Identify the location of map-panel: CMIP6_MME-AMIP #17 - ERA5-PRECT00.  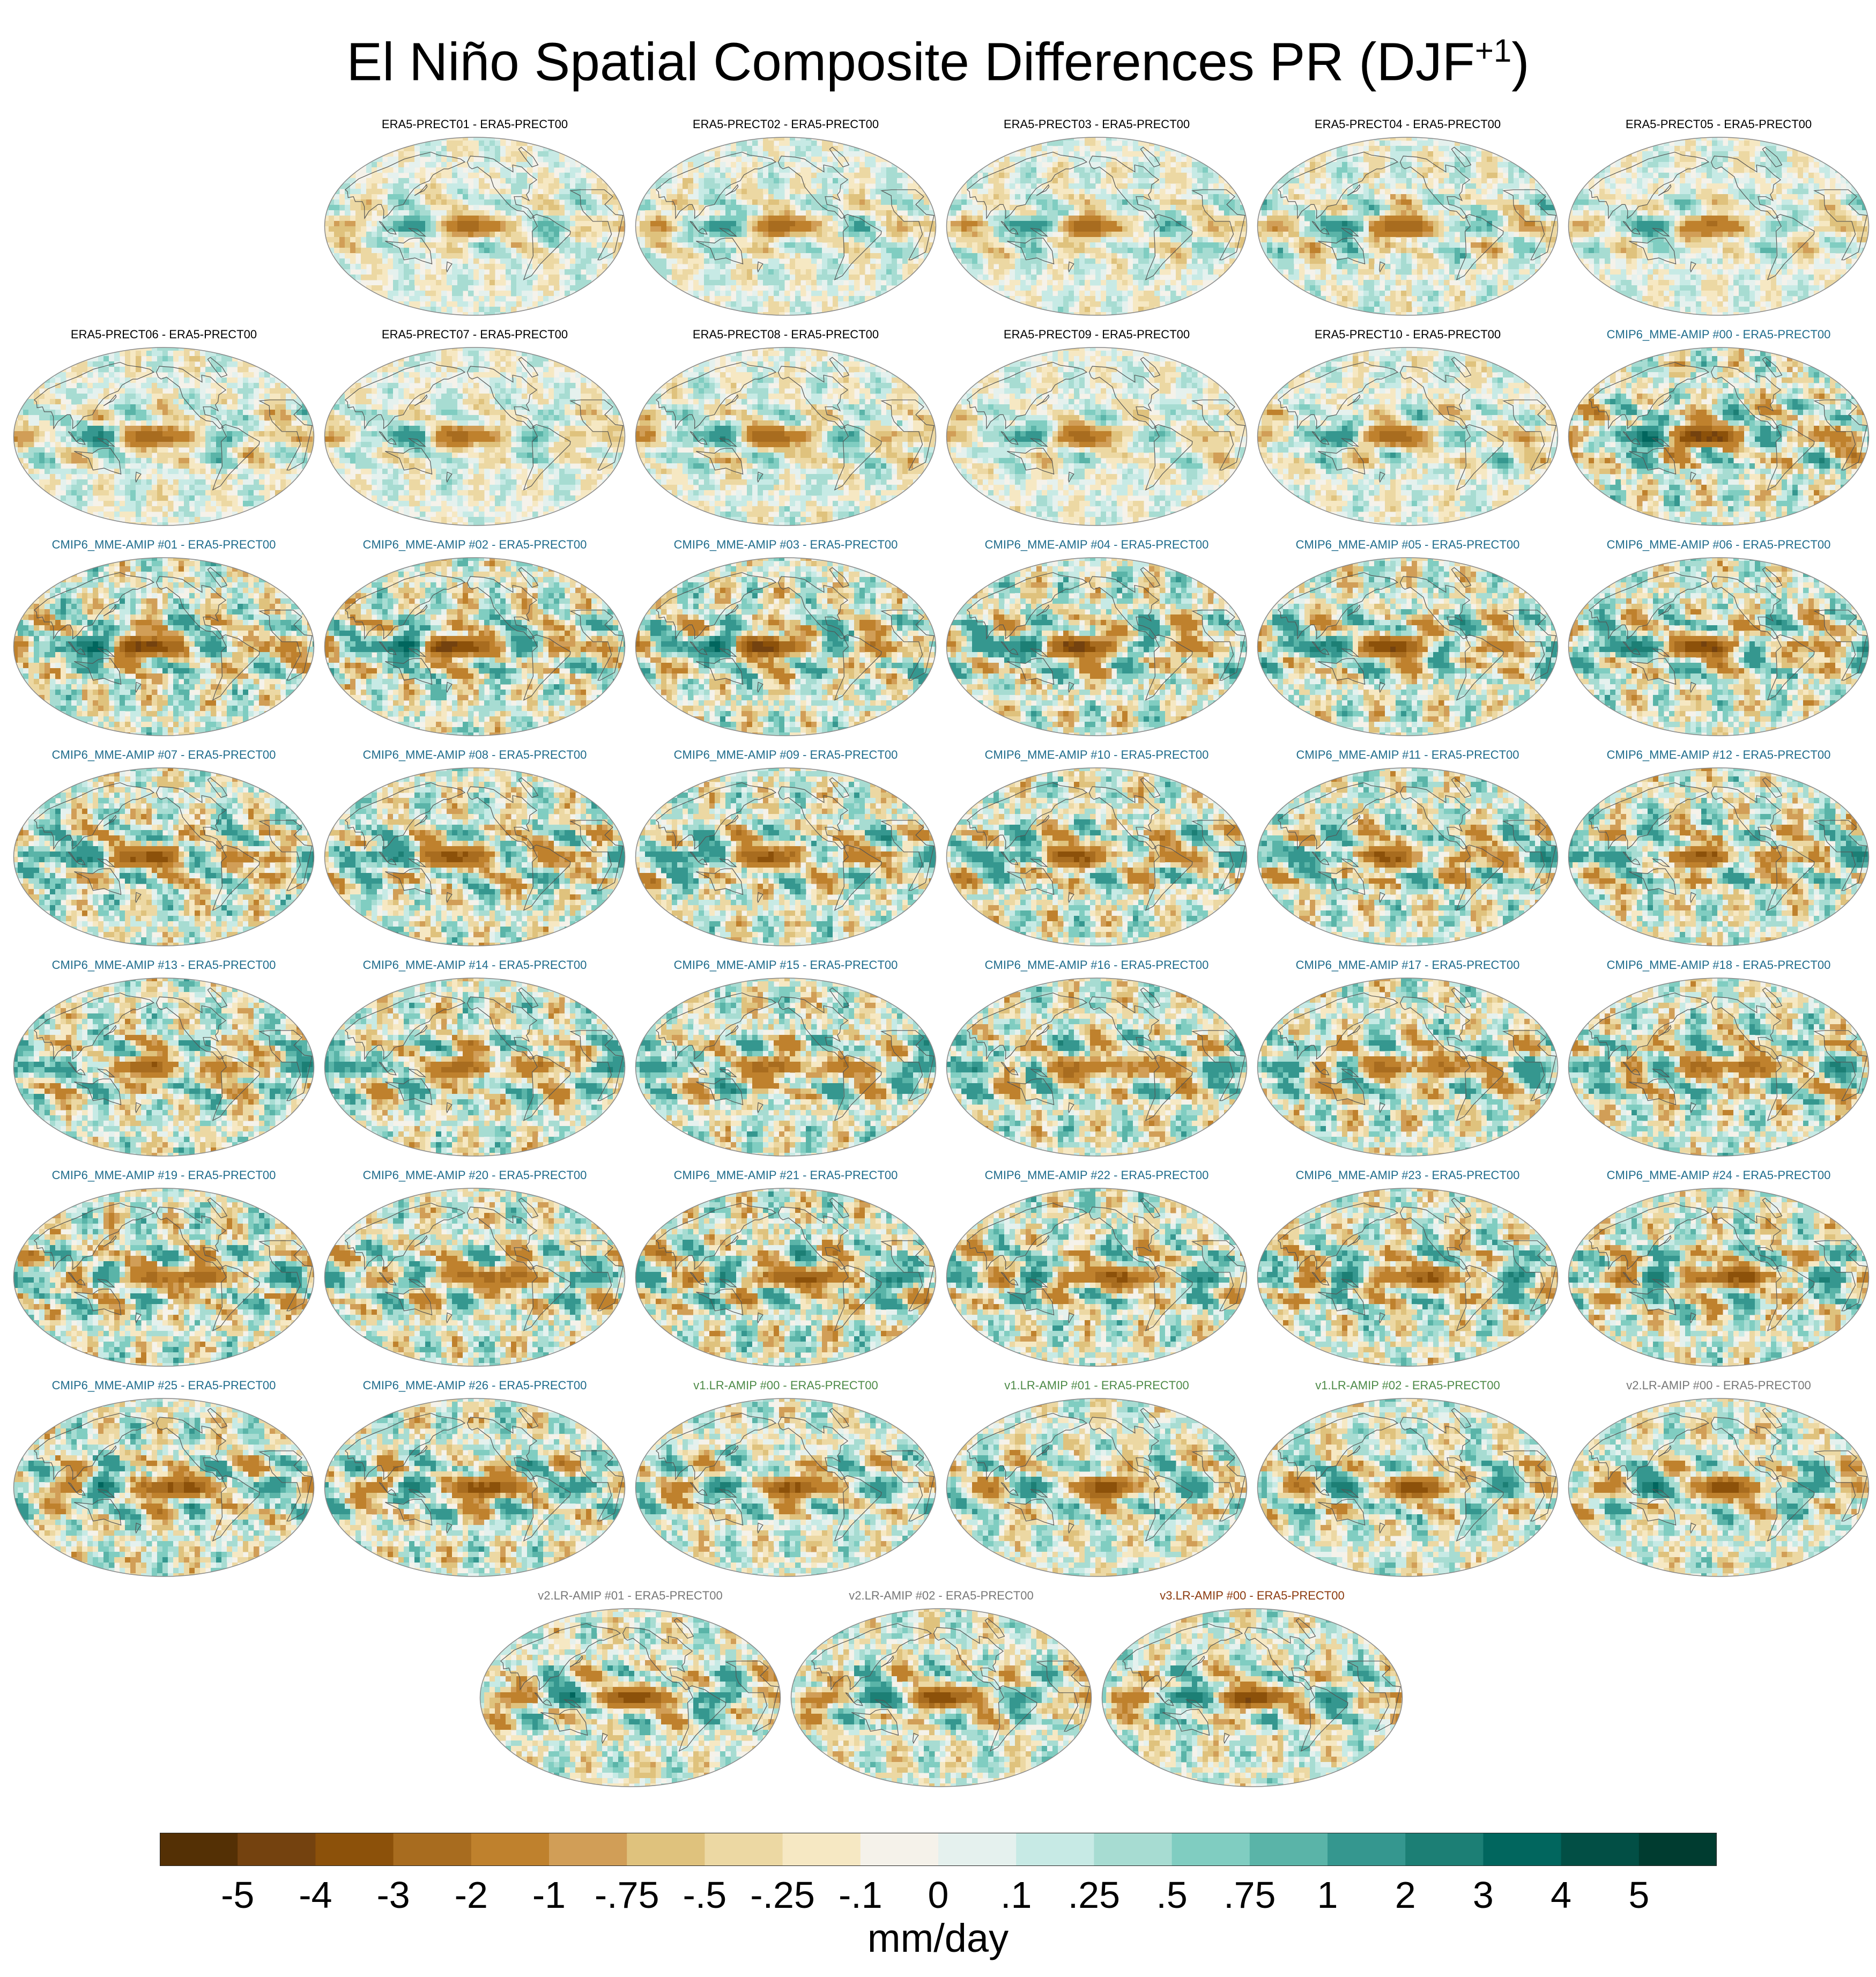
(1408, 1059).